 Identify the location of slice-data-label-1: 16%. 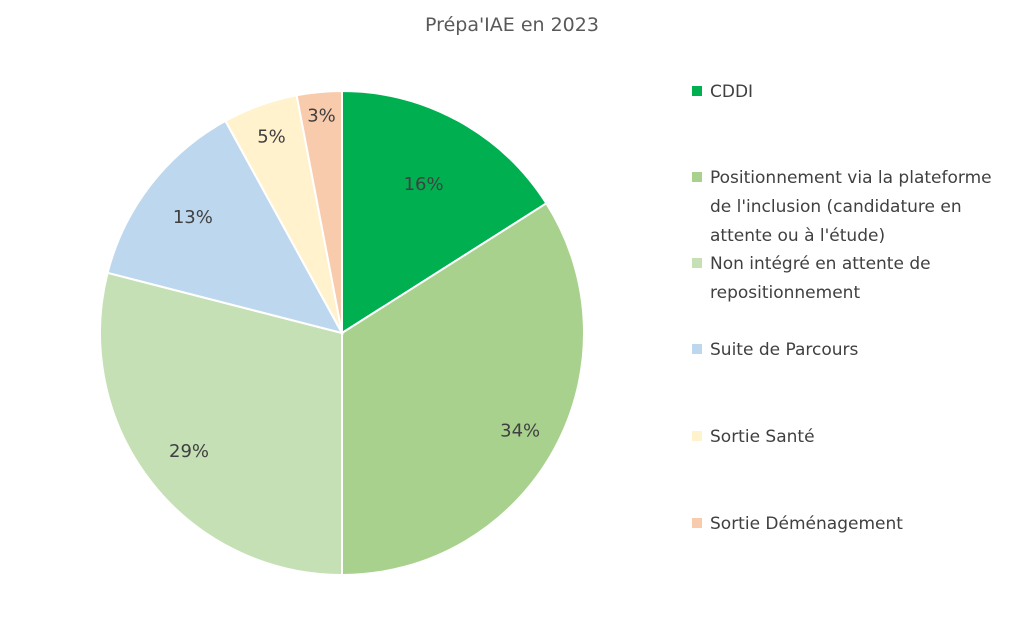
(424, 184).